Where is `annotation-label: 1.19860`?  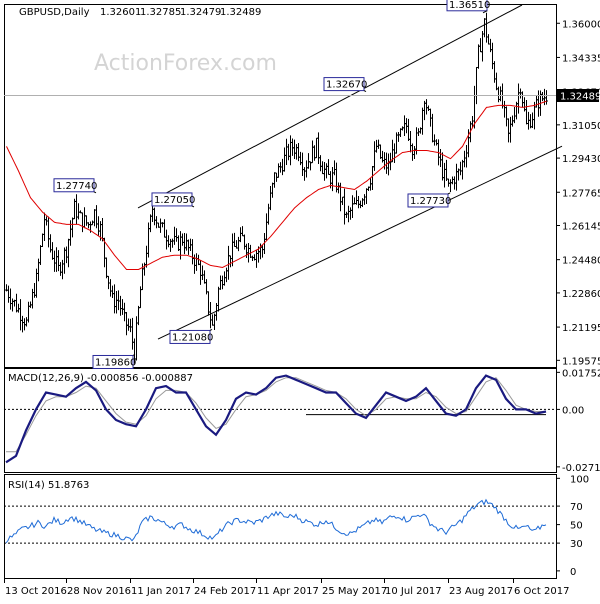 annotation-label: 1.19860 is located at coordinates (115, 362).